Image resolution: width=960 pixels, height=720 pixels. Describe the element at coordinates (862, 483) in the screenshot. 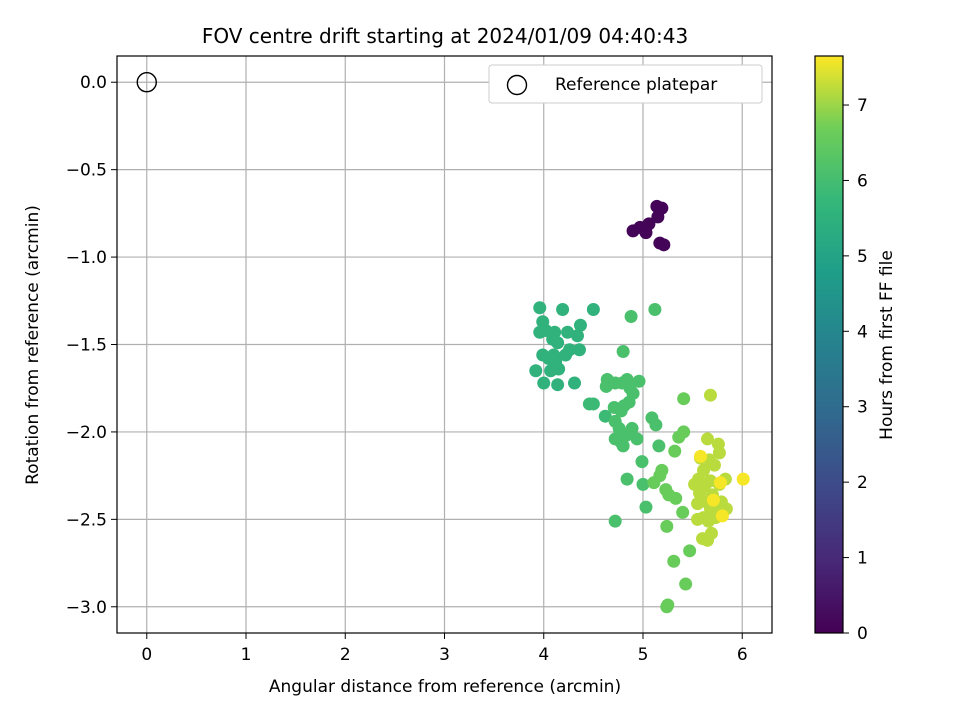

I see `colorbar-tick-label: 2` at that location.